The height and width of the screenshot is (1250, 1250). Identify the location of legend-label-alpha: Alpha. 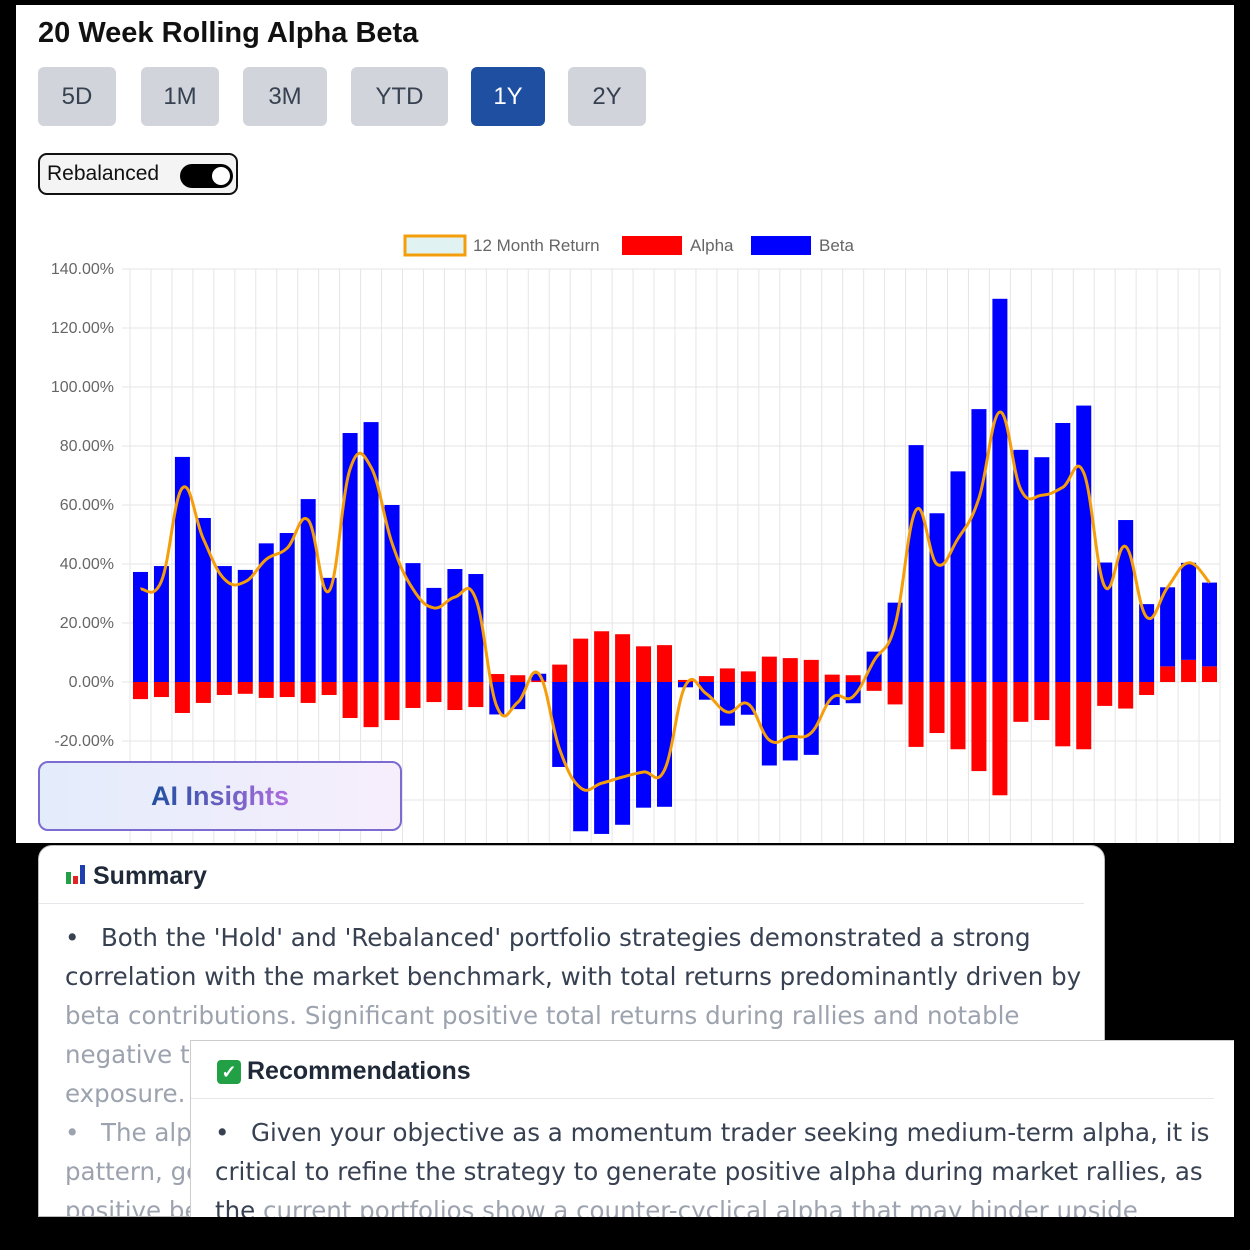
(712, 245).